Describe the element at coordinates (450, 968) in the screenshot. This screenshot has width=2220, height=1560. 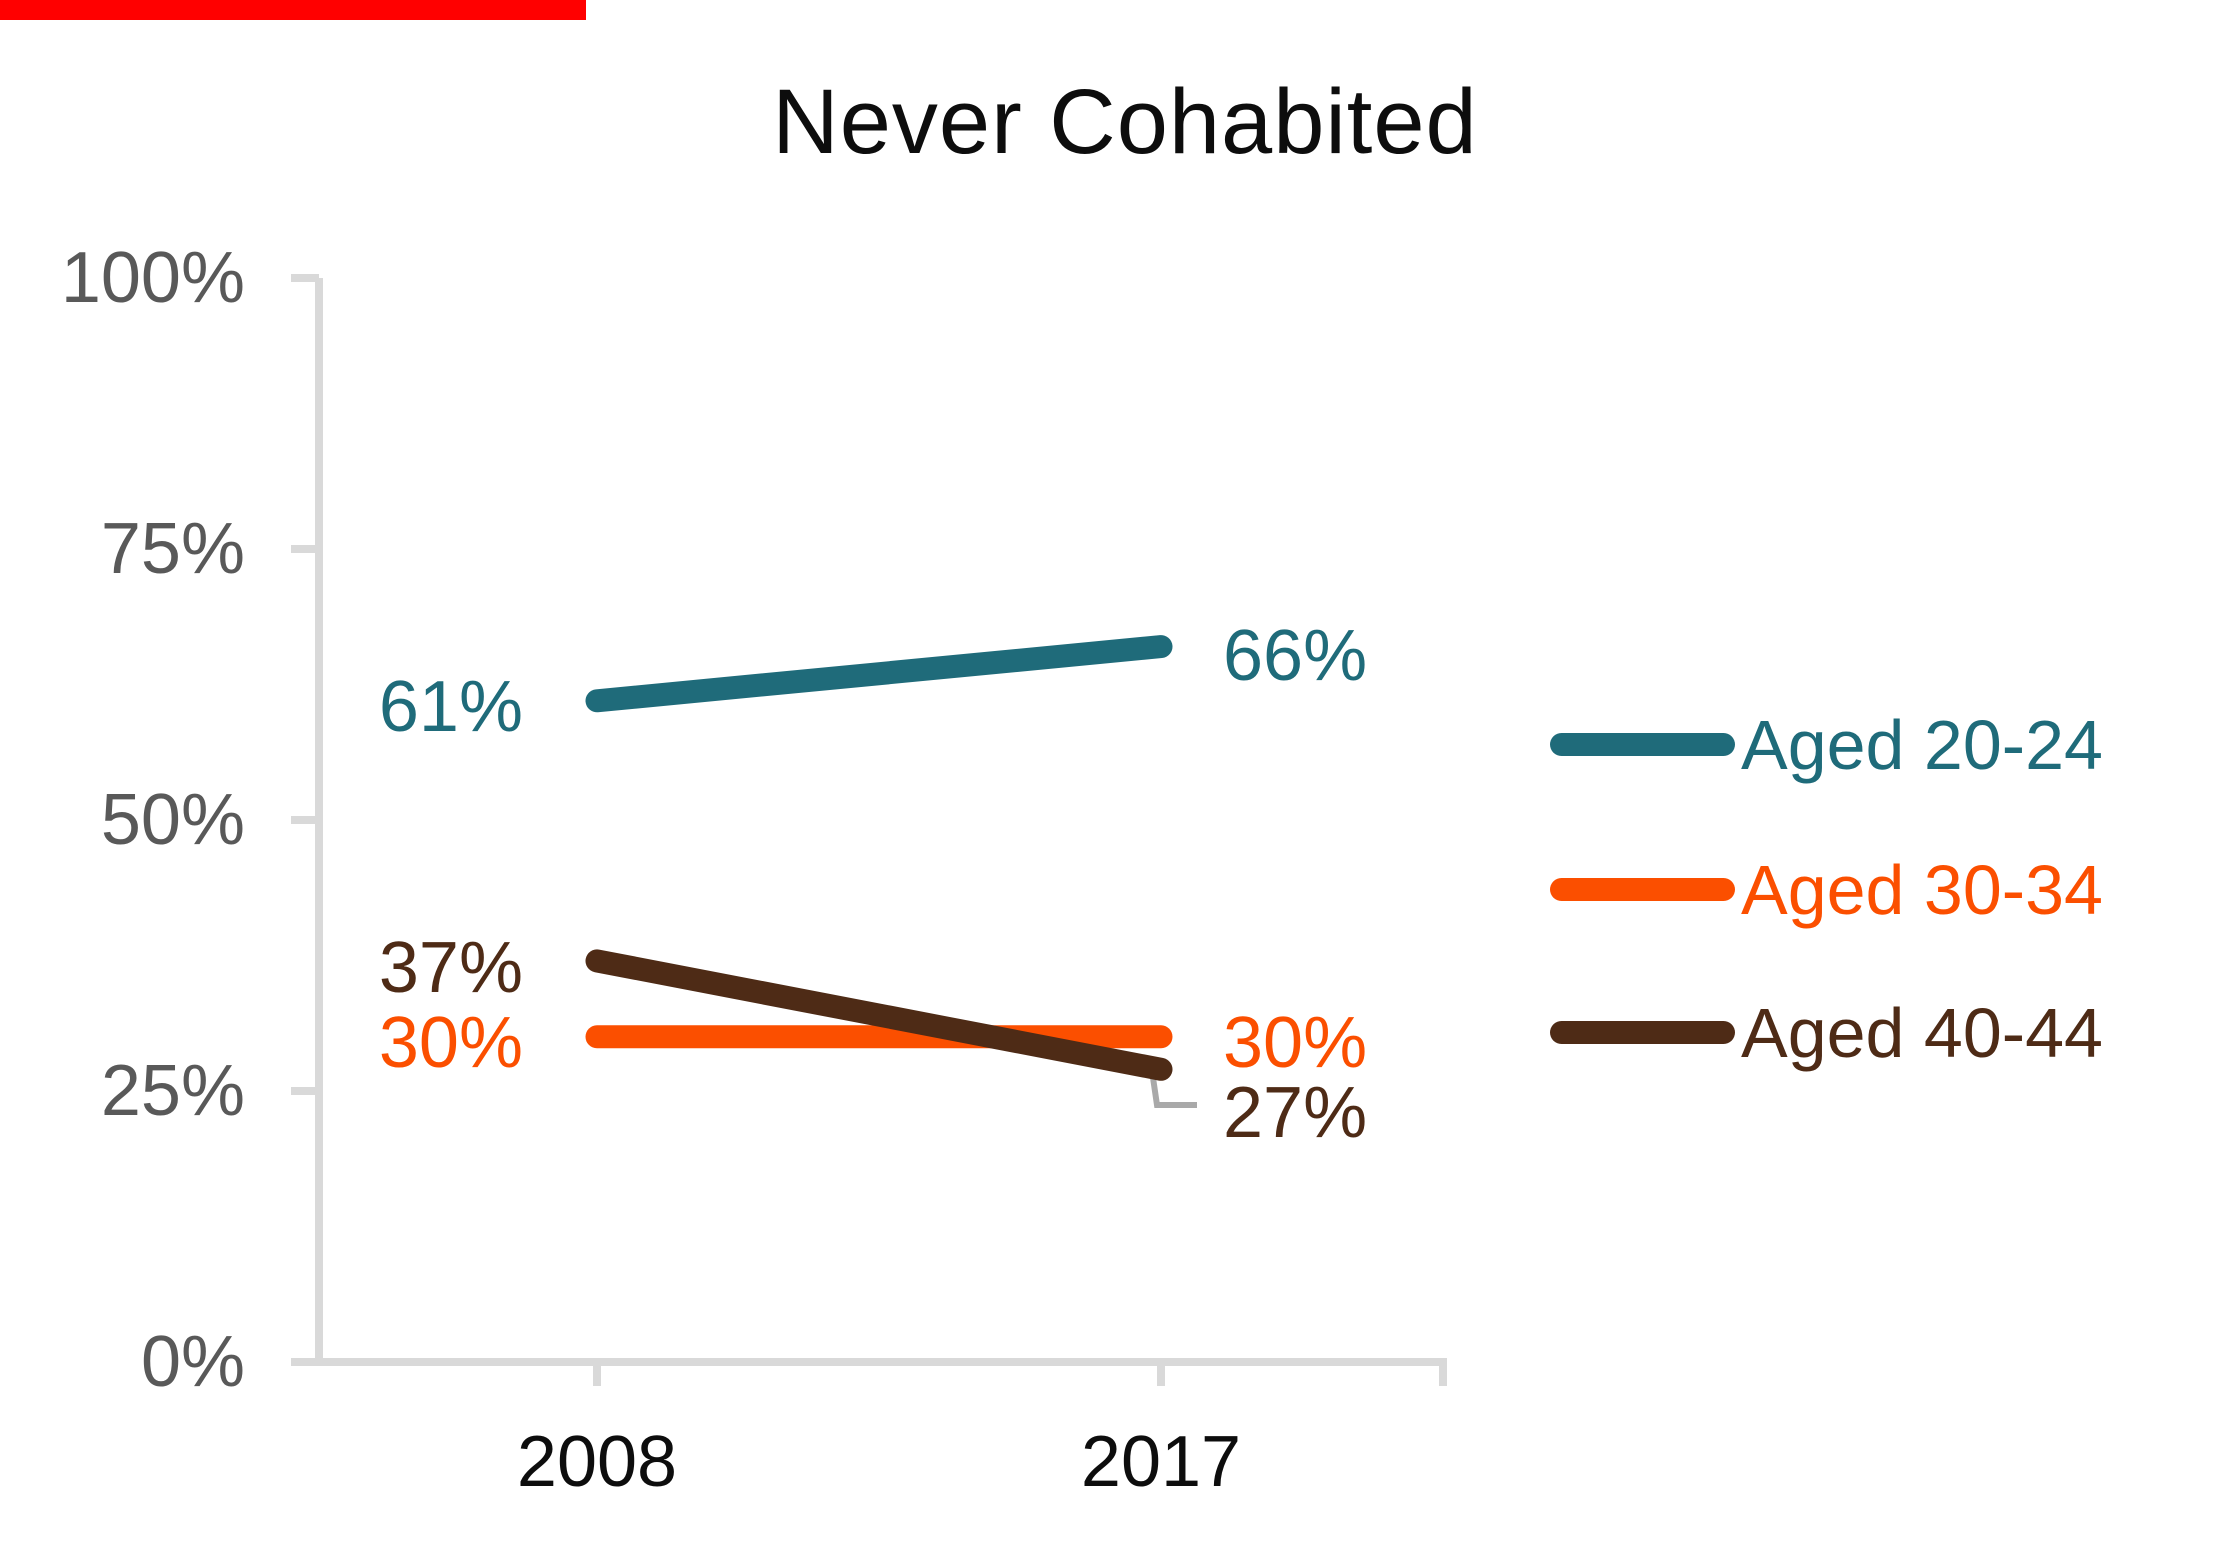
I see `point-label: 37%` at that location.